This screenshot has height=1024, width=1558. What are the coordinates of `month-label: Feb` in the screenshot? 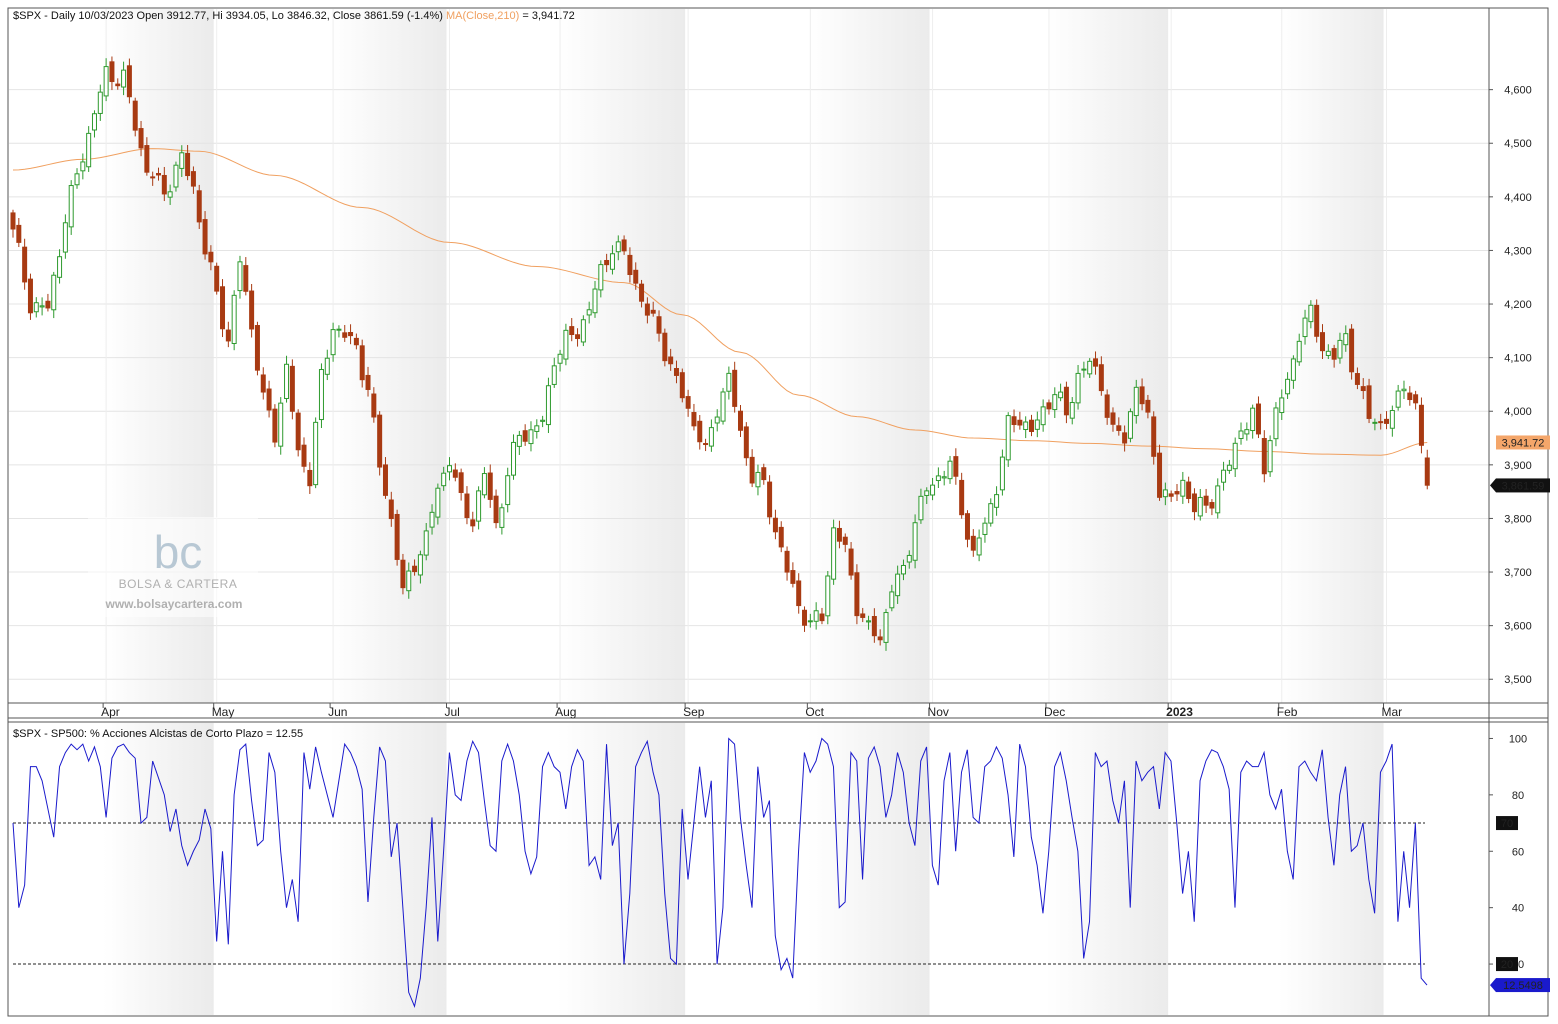 It's located at (1287, 712).